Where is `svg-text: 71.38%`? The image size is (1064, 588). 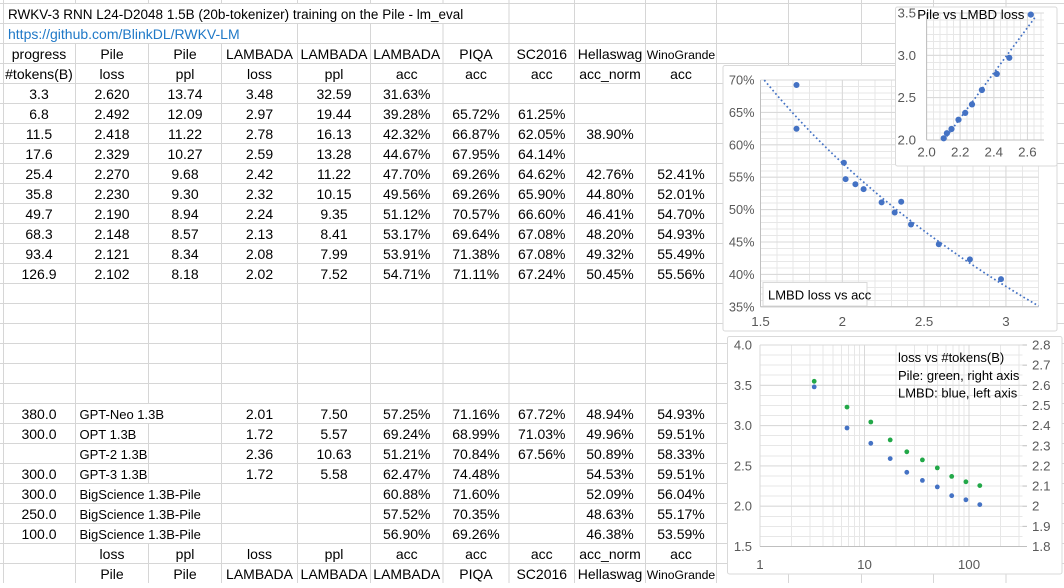
svg-text: 71.38% is located at coordinates (475, 254).